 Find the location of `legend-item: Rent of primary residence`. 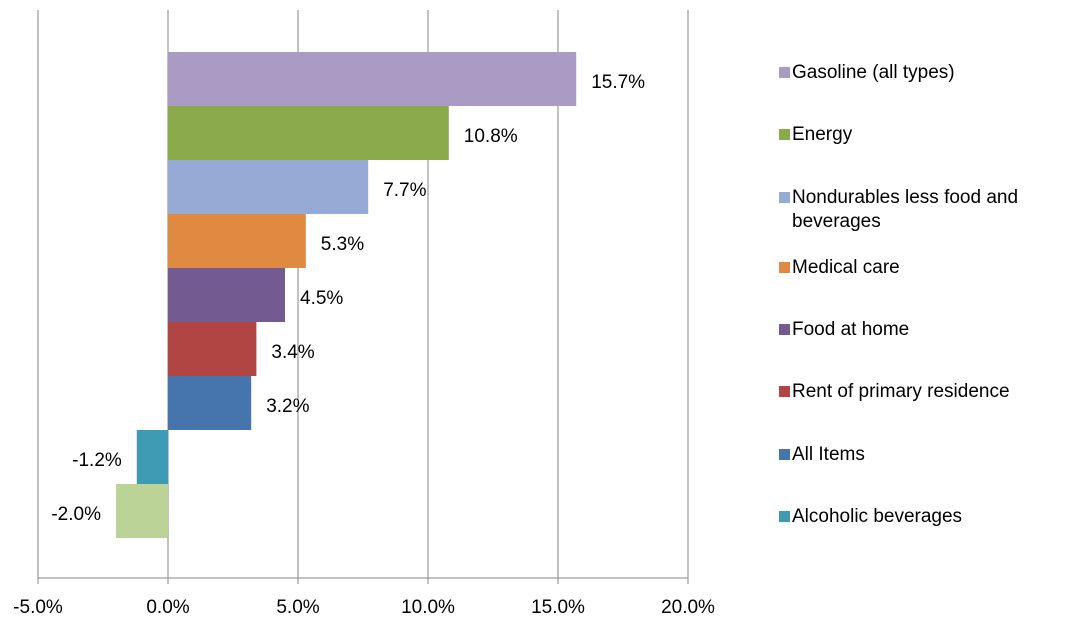

legend-item: Rent of primary residence is located at coordinates (929, 392).